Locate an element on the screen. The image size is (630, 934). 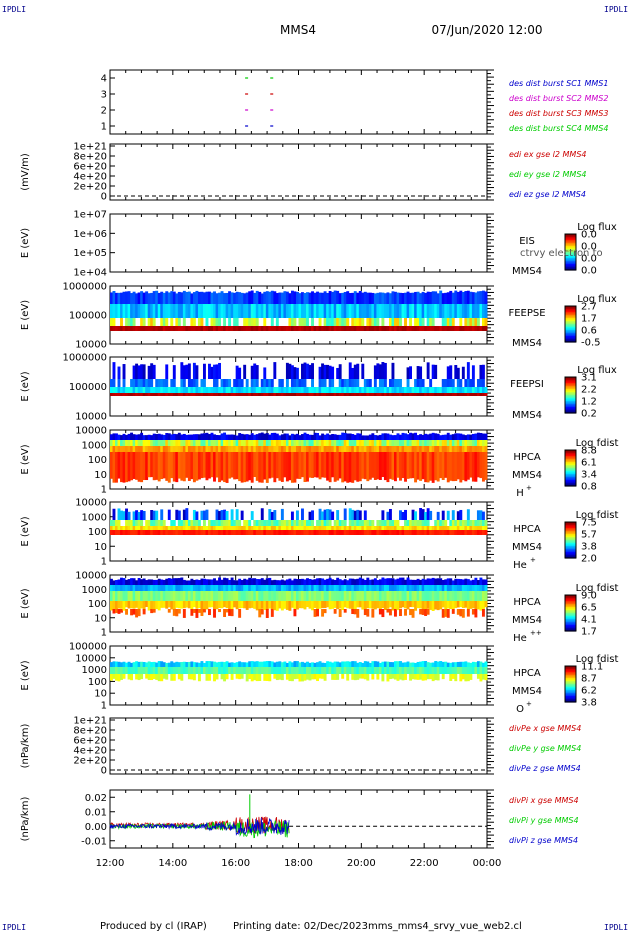
colorbar-frame-hpca-o is located at coordinates (570, 684).